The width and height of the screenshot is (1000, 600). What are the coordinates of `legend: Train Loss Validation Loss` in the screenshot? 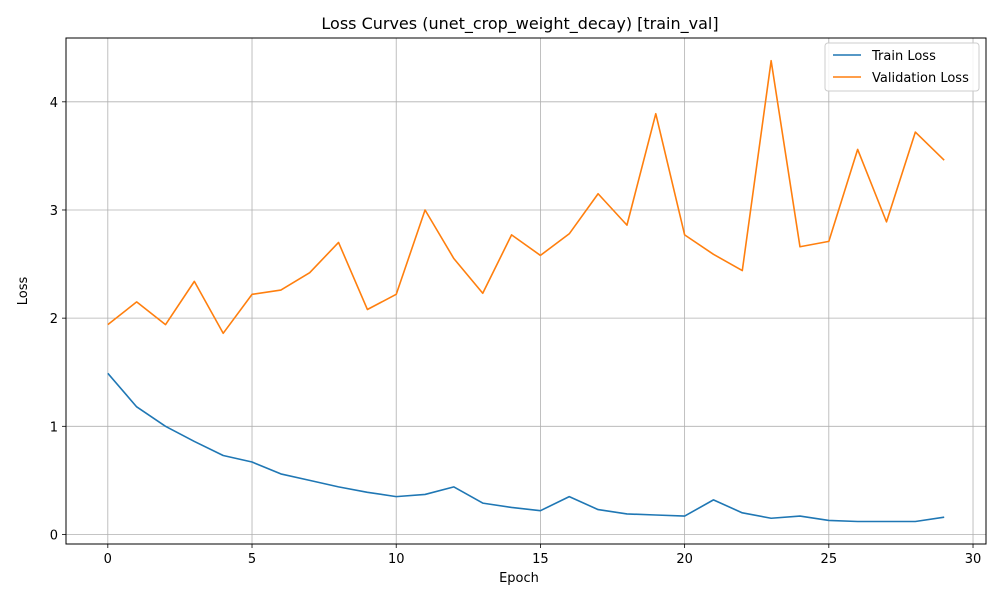 It's located at (902, 67).